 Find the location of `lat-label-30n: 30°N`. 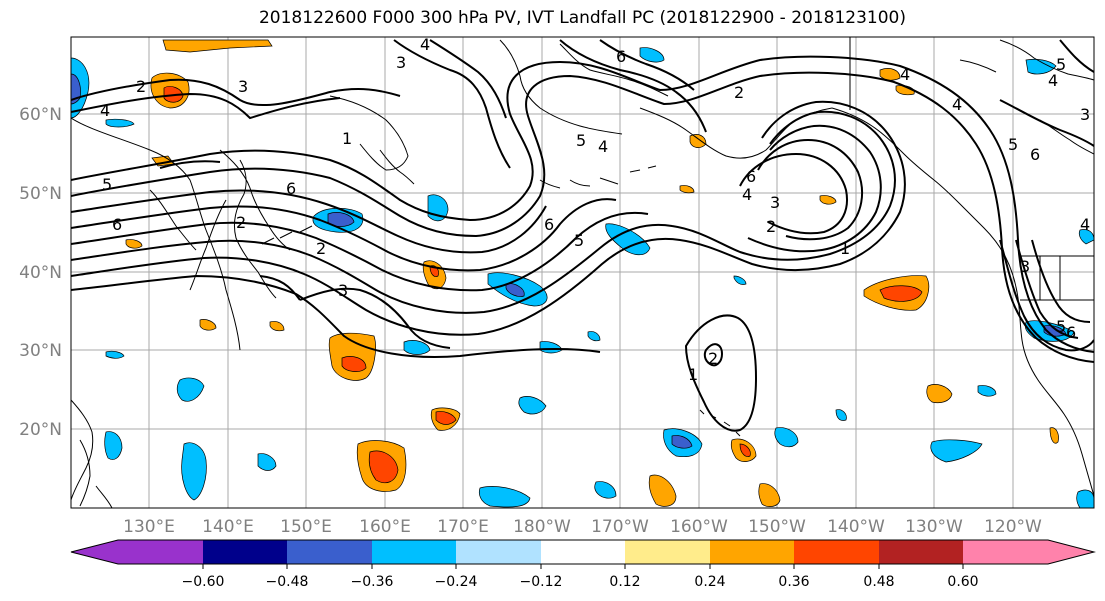

lat-label-30n: 30°N is located at coordinates (40, 351).